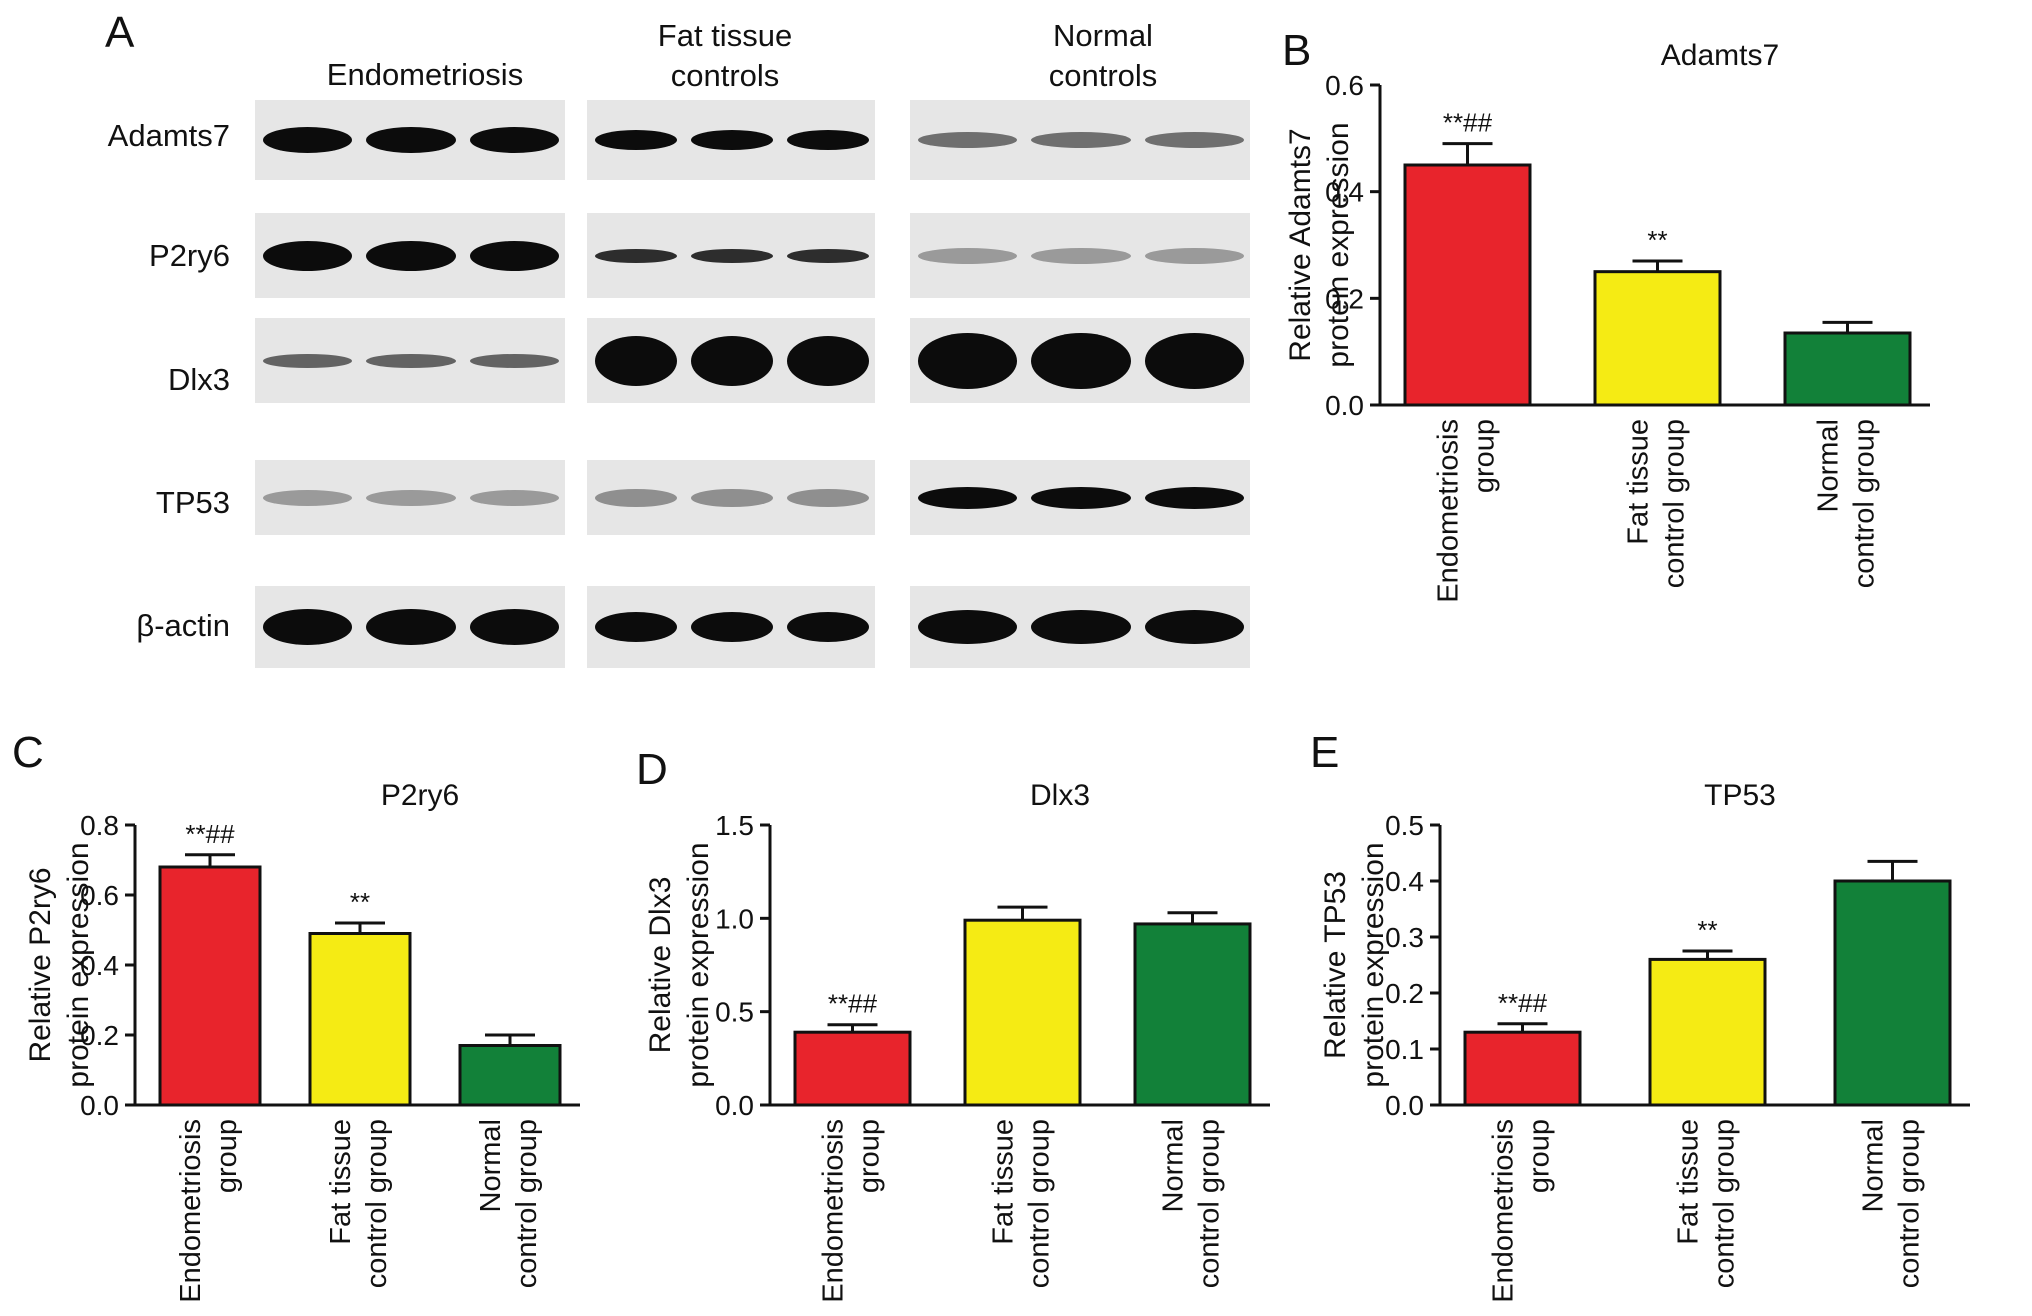  Describe the element at coordinates (99, 825) in the screenshot. I see `y-tick-label: 0.8` at that location.